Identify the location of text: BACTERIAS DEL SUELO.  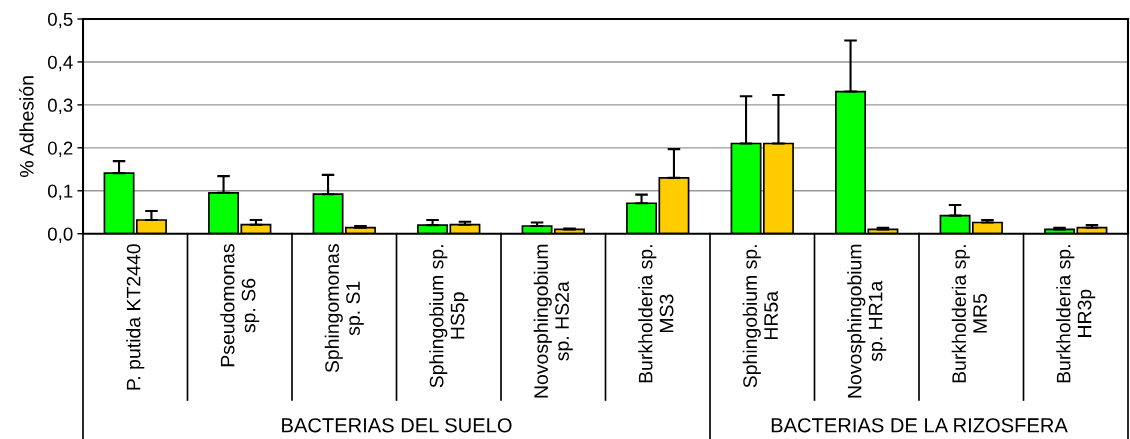
(397, 425).